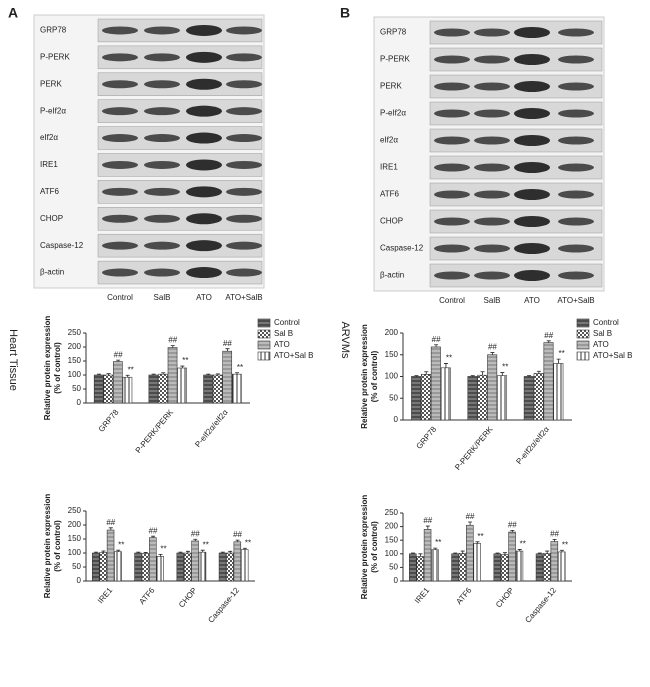 This screenshot has height=687, width=650. I want to click on x-tick-label: P-eIf2α/eIf2α, so click(211, 428).